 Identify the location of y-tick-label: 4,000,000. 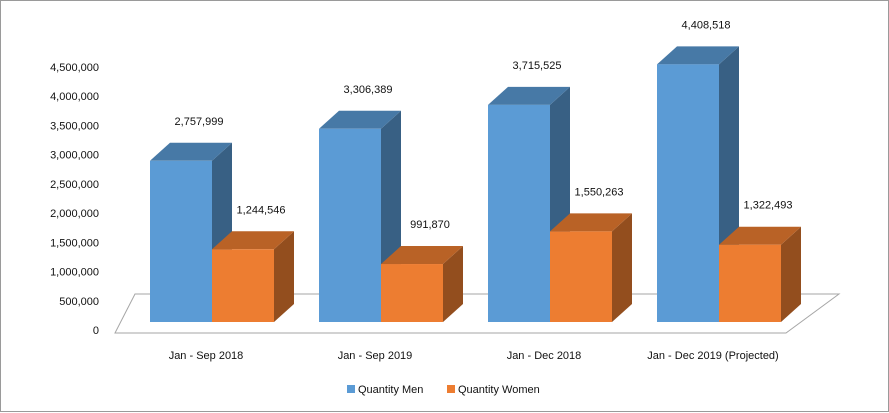
(74, 97).